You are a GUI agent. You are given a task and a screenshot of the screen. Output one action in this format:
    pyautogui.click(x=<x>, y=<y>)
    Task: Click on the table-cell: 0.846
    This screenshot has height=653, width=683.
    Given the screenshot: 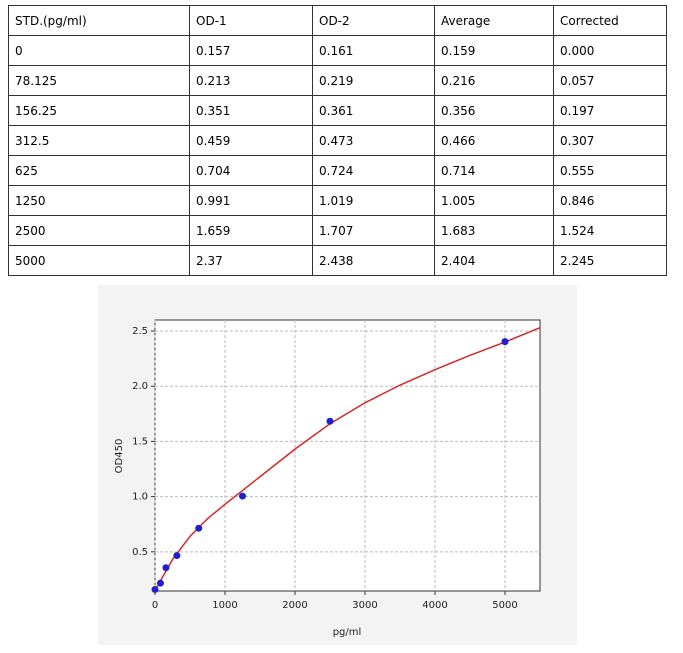 What is the action you would take?
    pyautogui.click(x=610, y=200)
    